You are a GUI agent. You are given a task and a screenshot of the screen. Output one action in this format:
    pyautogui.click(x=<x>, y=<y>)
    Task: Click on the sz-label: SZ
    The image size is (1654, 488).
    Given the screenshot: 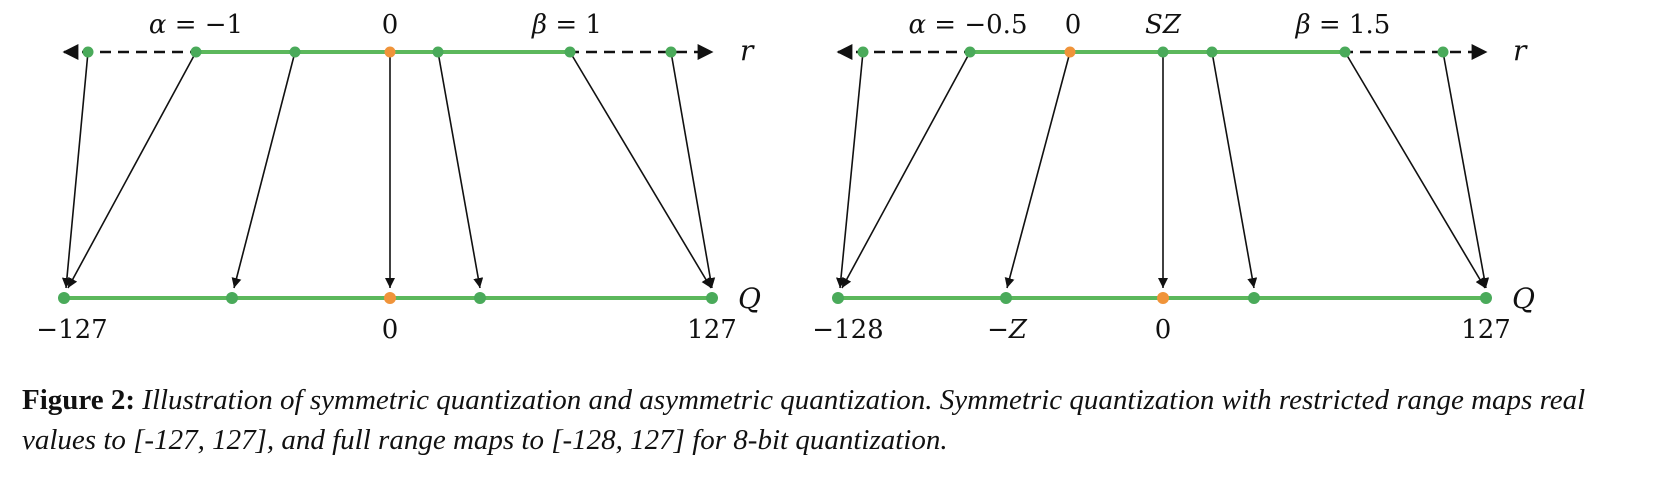 What is the action you would take?
    pyautogui.click(x=1163, y=25)
    